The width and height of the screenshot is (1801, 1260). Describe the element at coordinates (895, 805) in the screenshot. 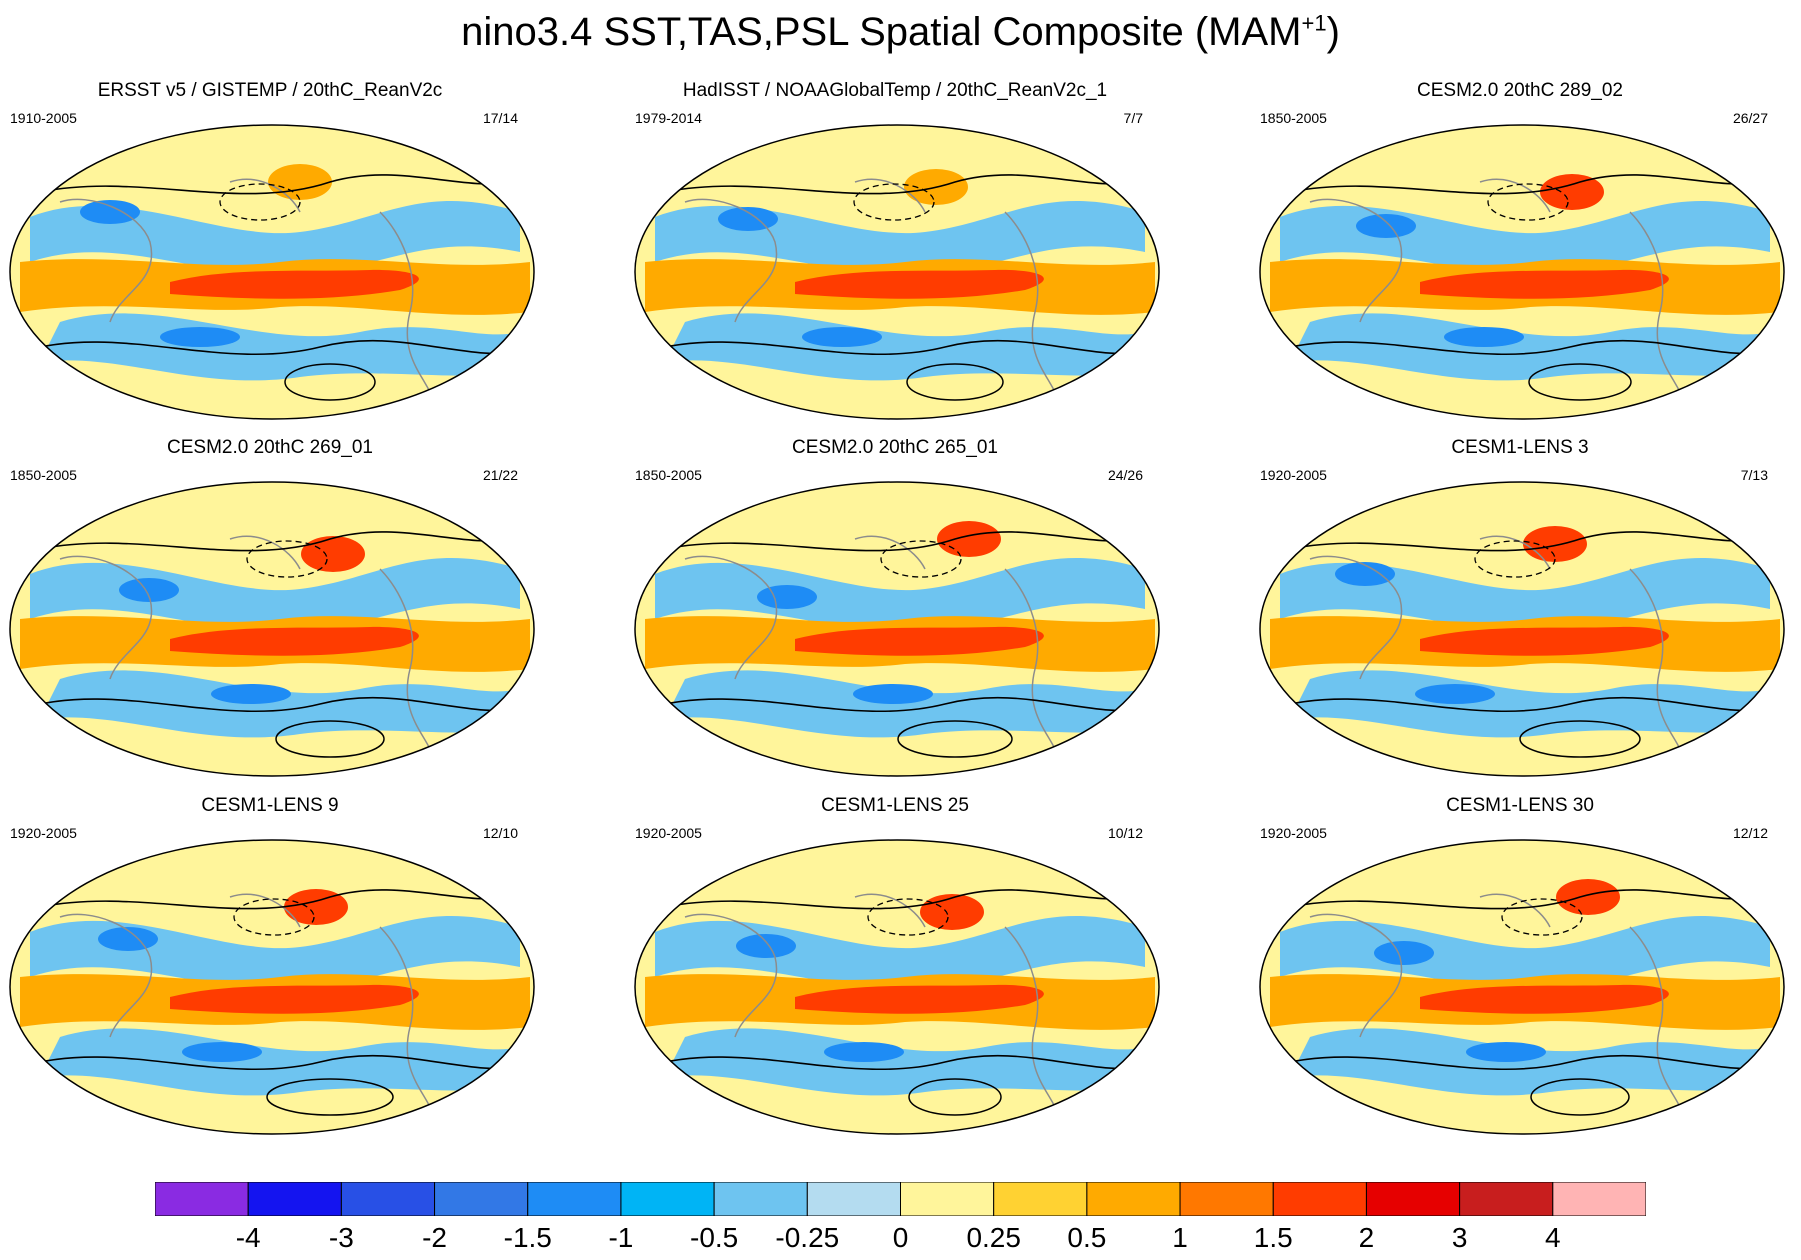

I see `panel-title: CESM1-LENS 25` at that location.